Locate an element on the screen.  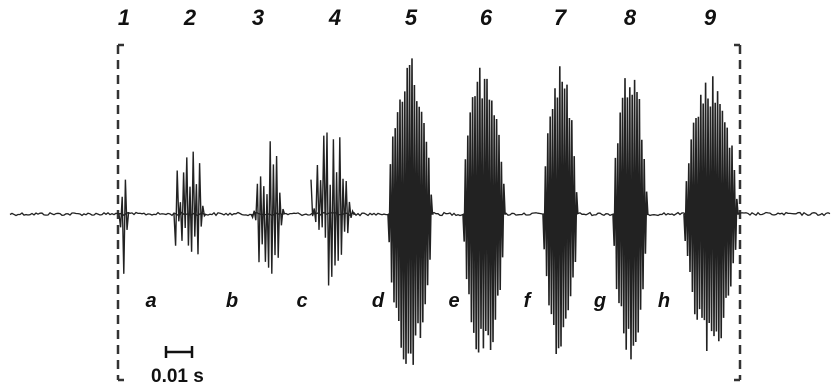
pulse-number-1: 1 is located at coordinates (124, 17).